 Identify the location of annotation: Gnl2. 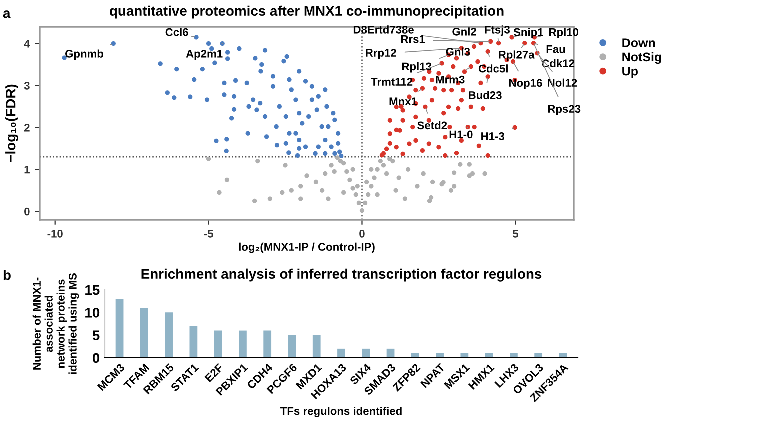
(464, 32).